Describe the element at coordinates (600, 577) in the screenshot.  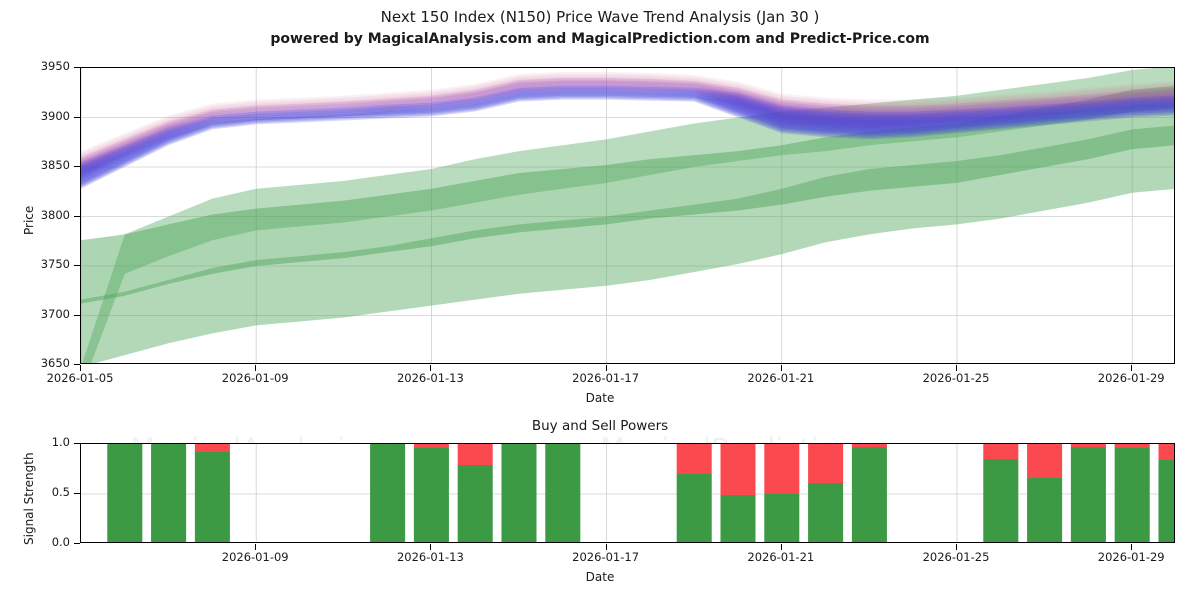
I see `signal-x-axis-label: Date` at that location.